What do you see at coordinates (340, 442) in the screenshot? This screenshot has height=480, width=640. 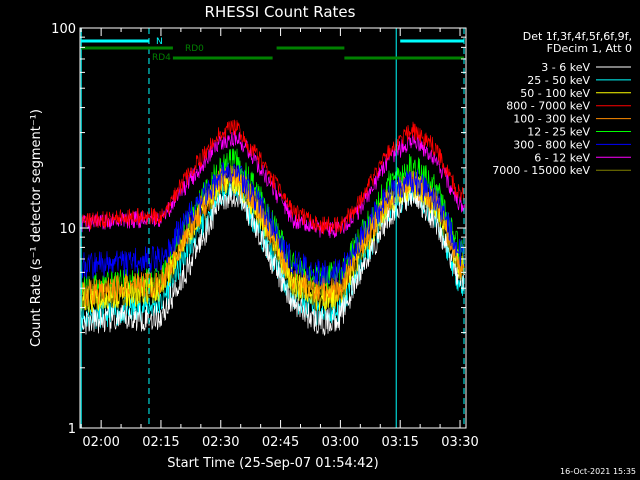 I see `x-tick-label: 03:00` at bounding box center [340, 442].